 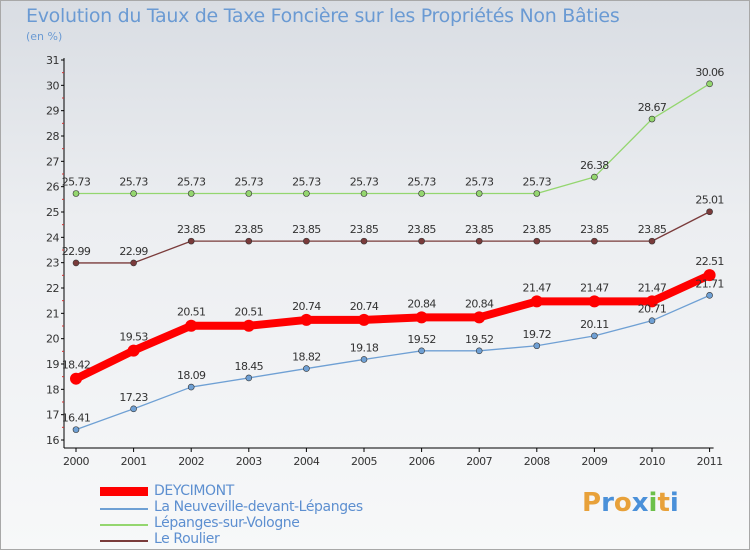 I want to click on data-label: 17.23, so click(x=133, y=397).